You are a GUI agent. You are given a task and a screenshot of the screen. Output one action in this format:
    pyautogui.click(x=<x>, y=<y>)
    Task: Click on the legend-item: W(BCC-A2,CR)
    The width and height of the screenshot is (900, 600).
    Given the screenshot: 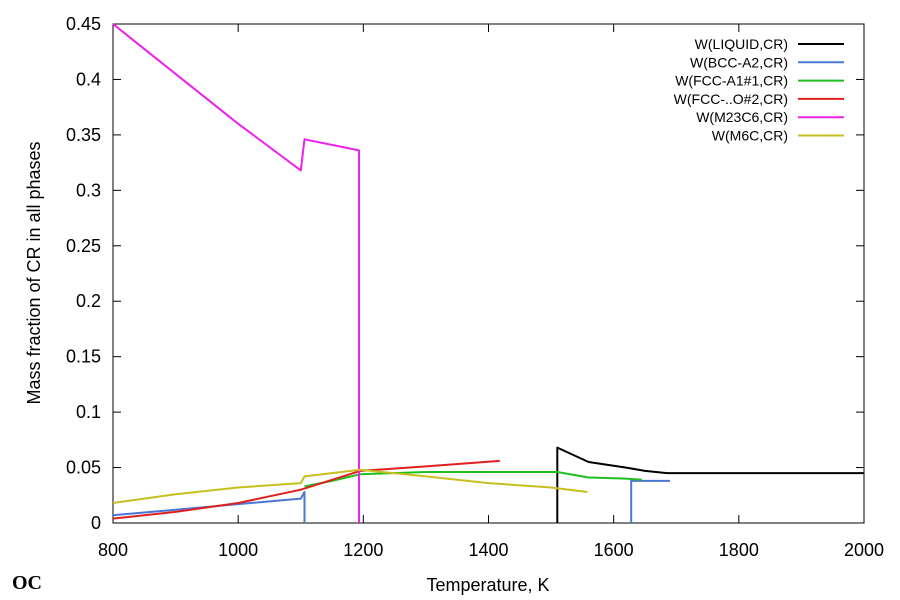 What is the action you would take?
    pyautogui.click(x=767, y=62)
    